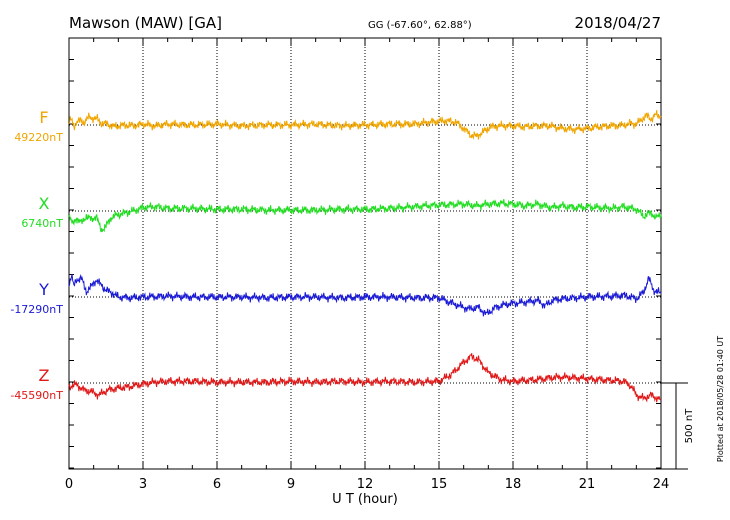 This screenshot has width=730, height=520. What do you see at coordinates (678, 426) in the screenshot?
I see `scale-bar: 500 nT` at bounding box center [678, 426].